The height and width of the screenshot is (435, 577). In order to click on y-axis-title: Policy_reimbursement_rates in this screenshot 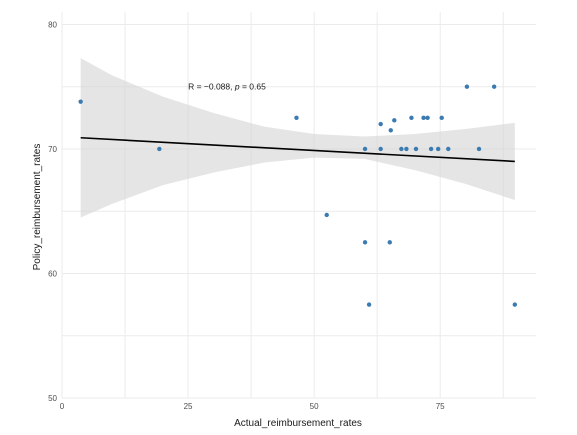, I will do `click(37, 207)`.